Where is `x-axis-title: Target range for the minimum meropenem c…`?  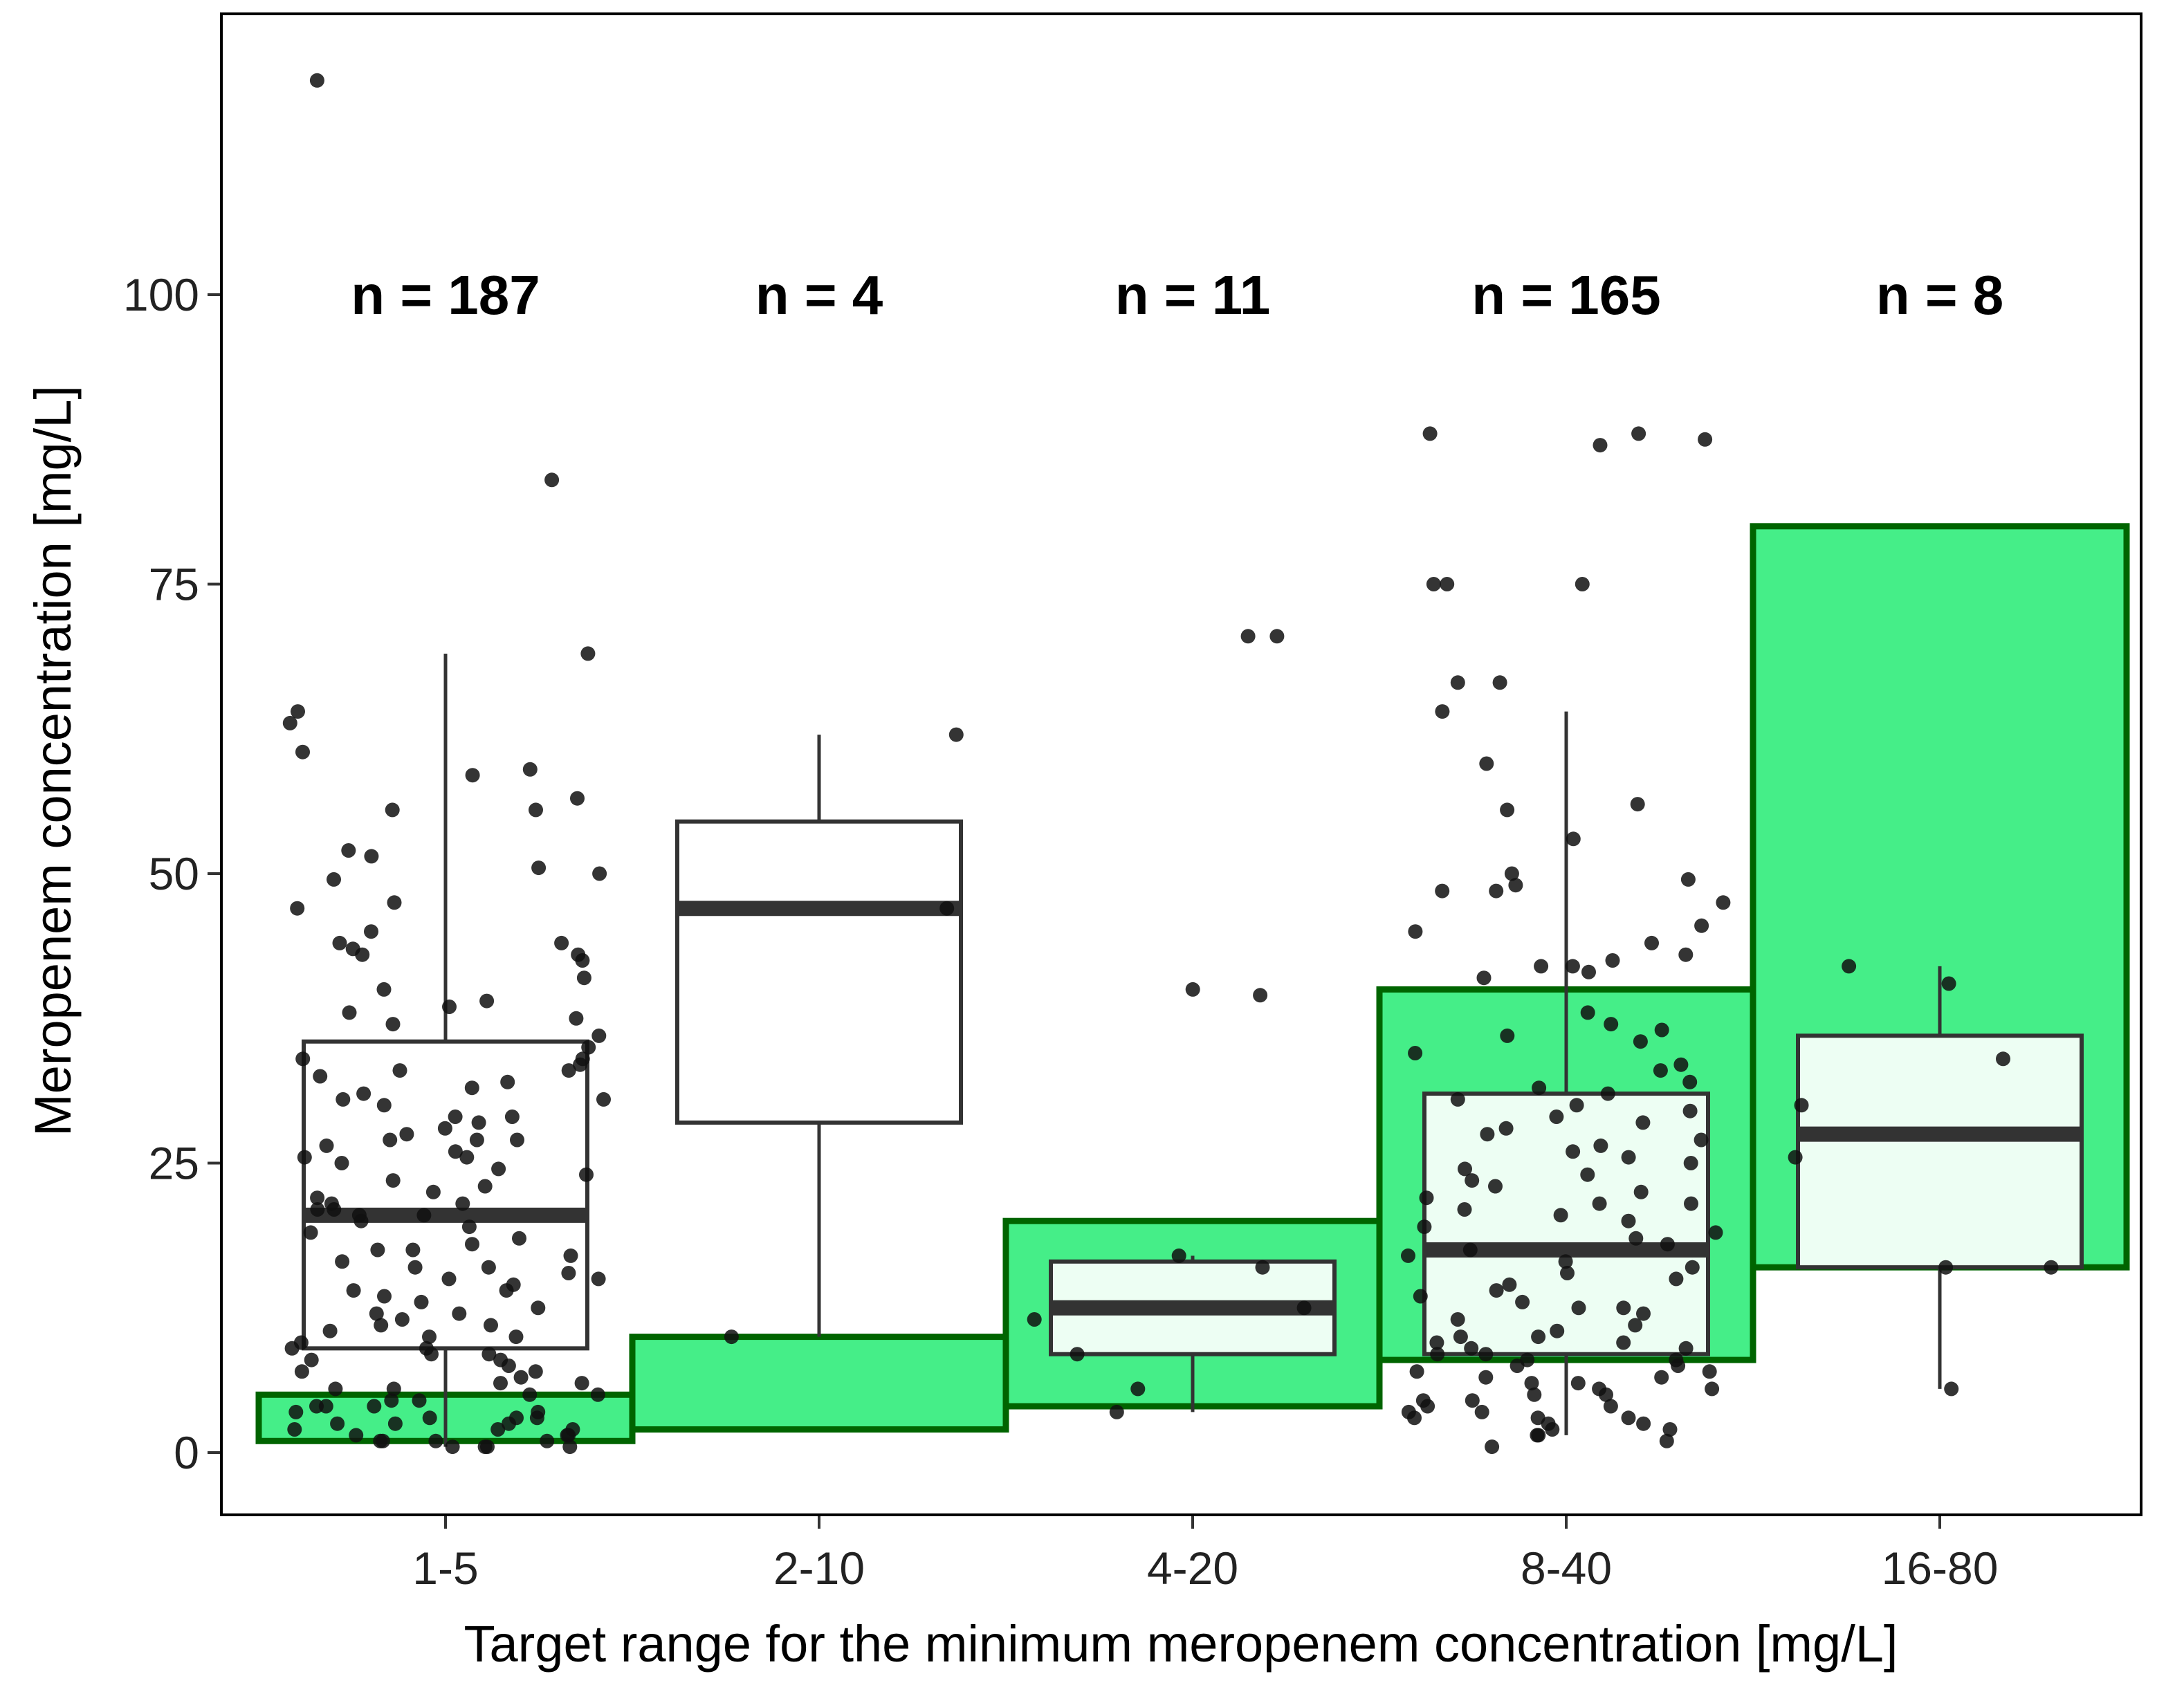 x-axis-title: Target range for the minimum meropenem c… is located at coordinates (1181, 1644).